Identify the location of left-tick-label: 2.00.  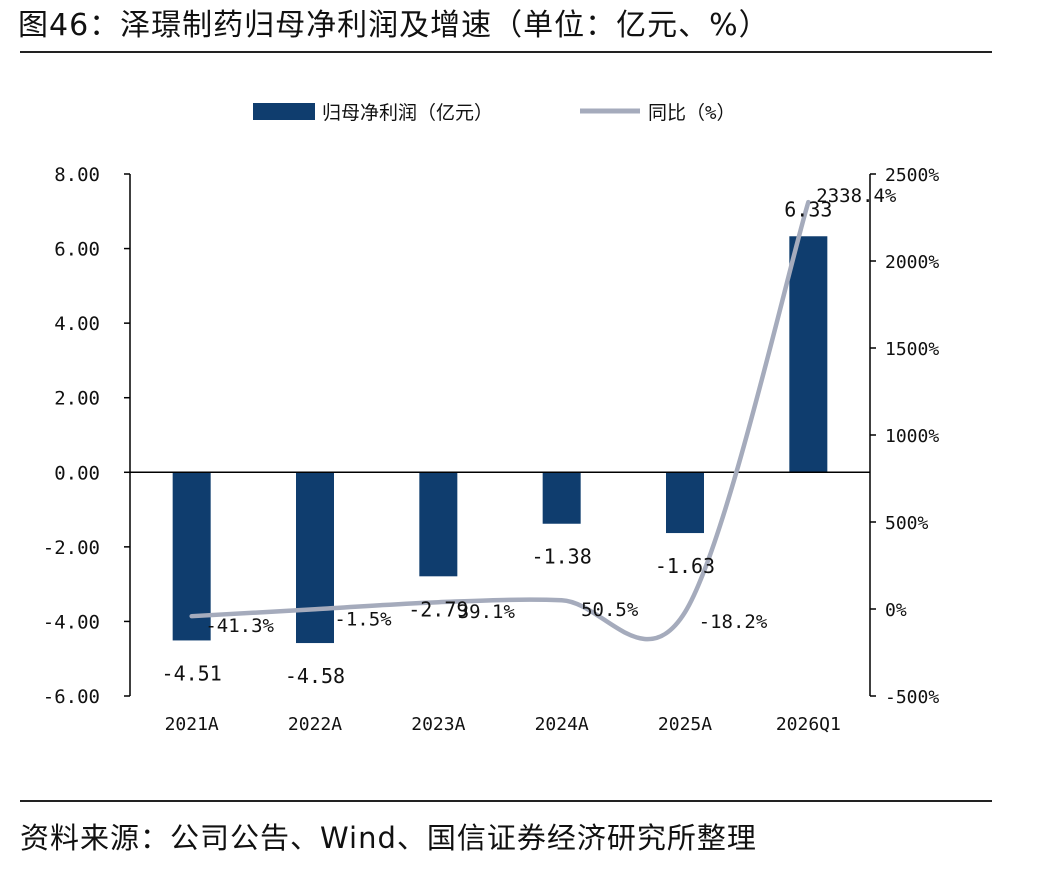
(77, 399).